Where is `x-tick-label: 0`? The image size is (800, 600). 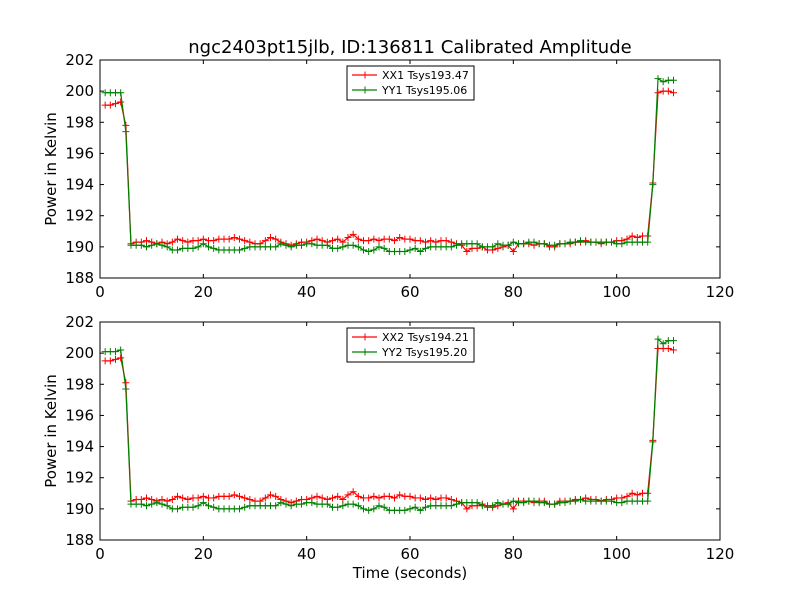
x-tick-label: 0 is located at coordinates (100, 292).